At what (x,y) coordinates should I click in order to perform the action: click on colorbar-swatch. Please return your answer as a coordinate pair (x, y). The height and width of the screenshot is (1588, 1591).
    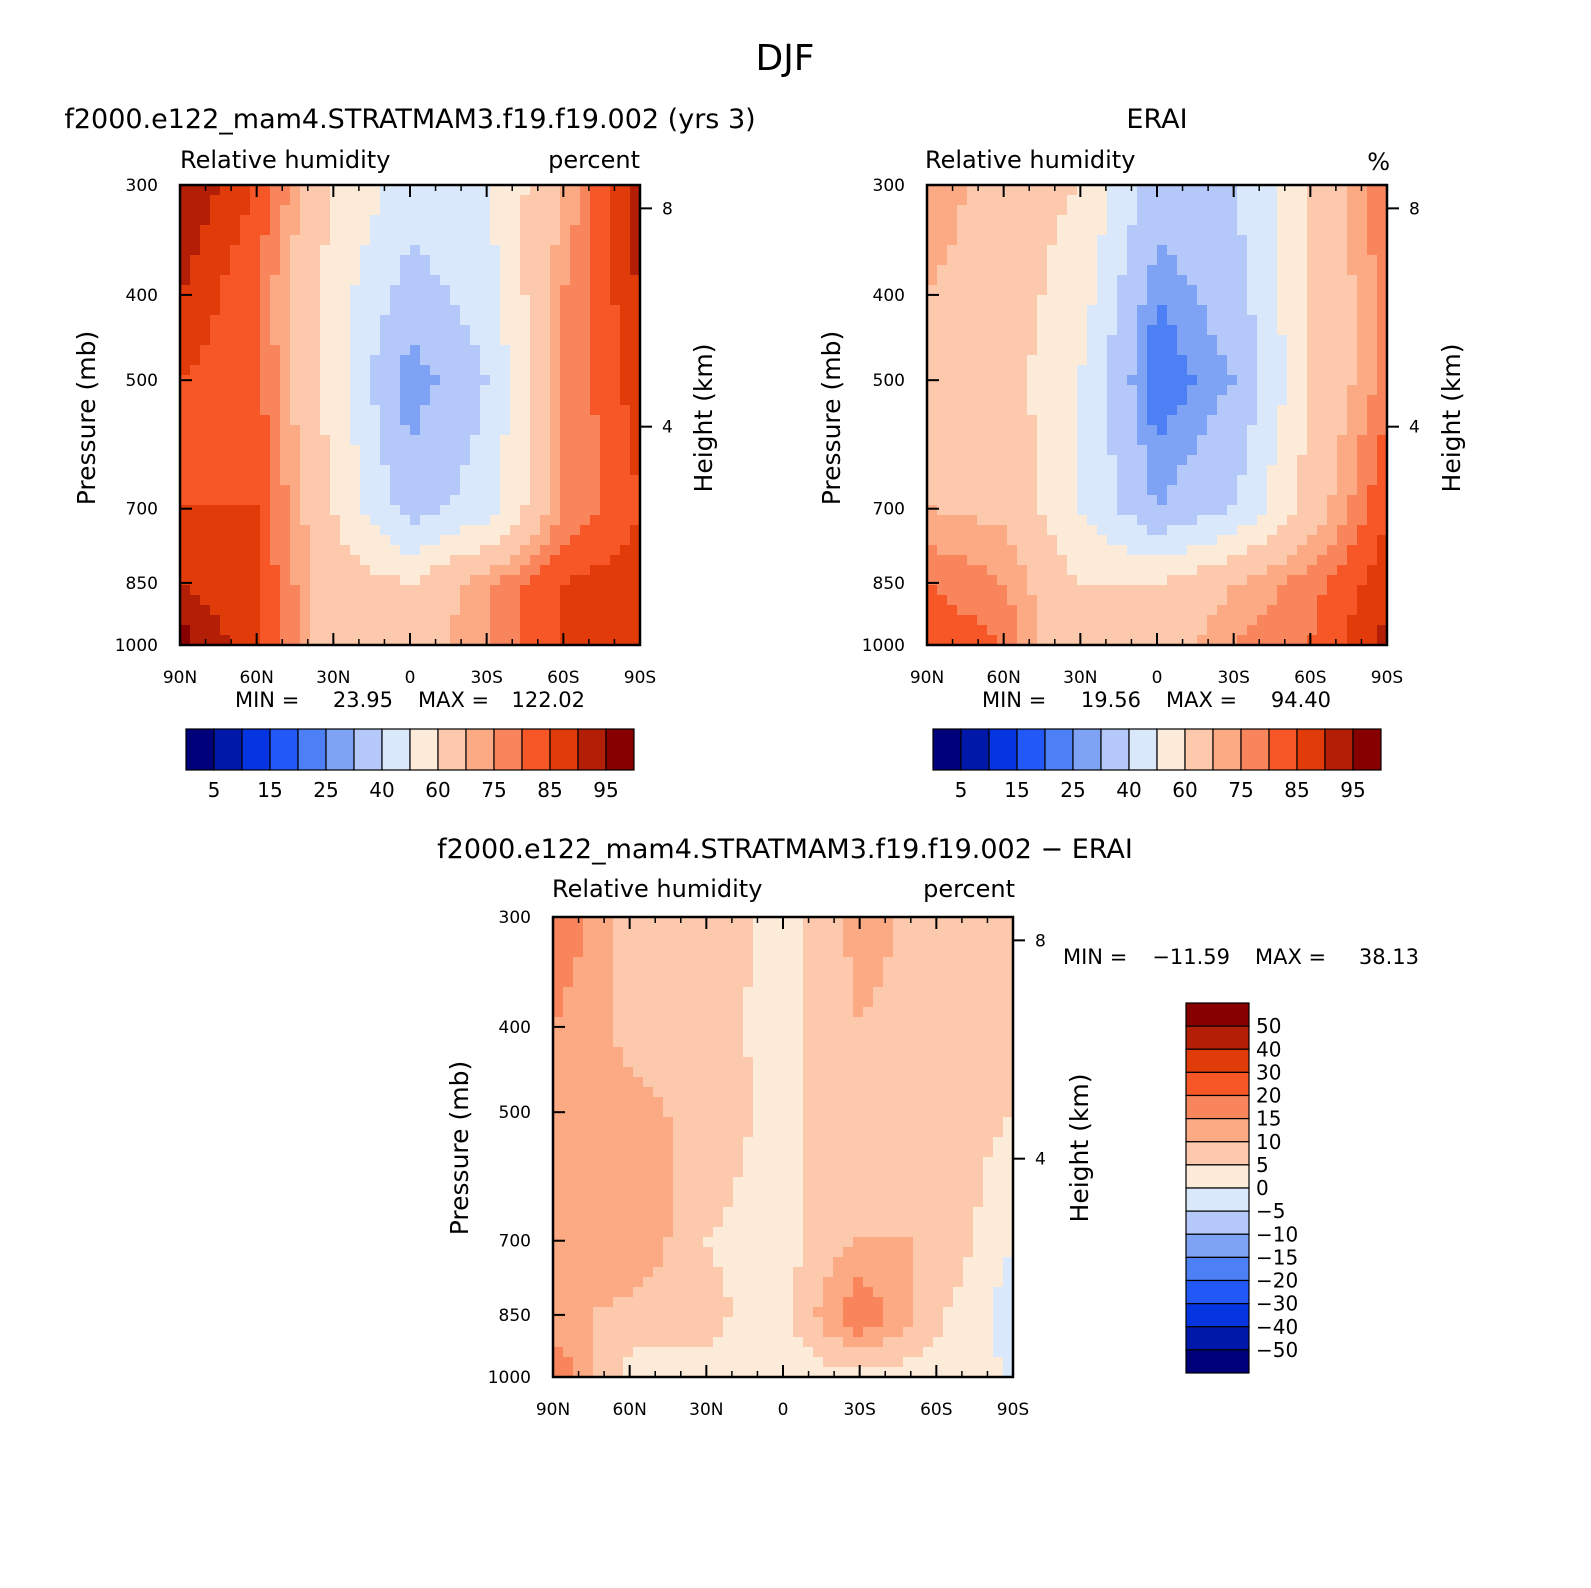
    Looking at the image, I should click on (368, 749).